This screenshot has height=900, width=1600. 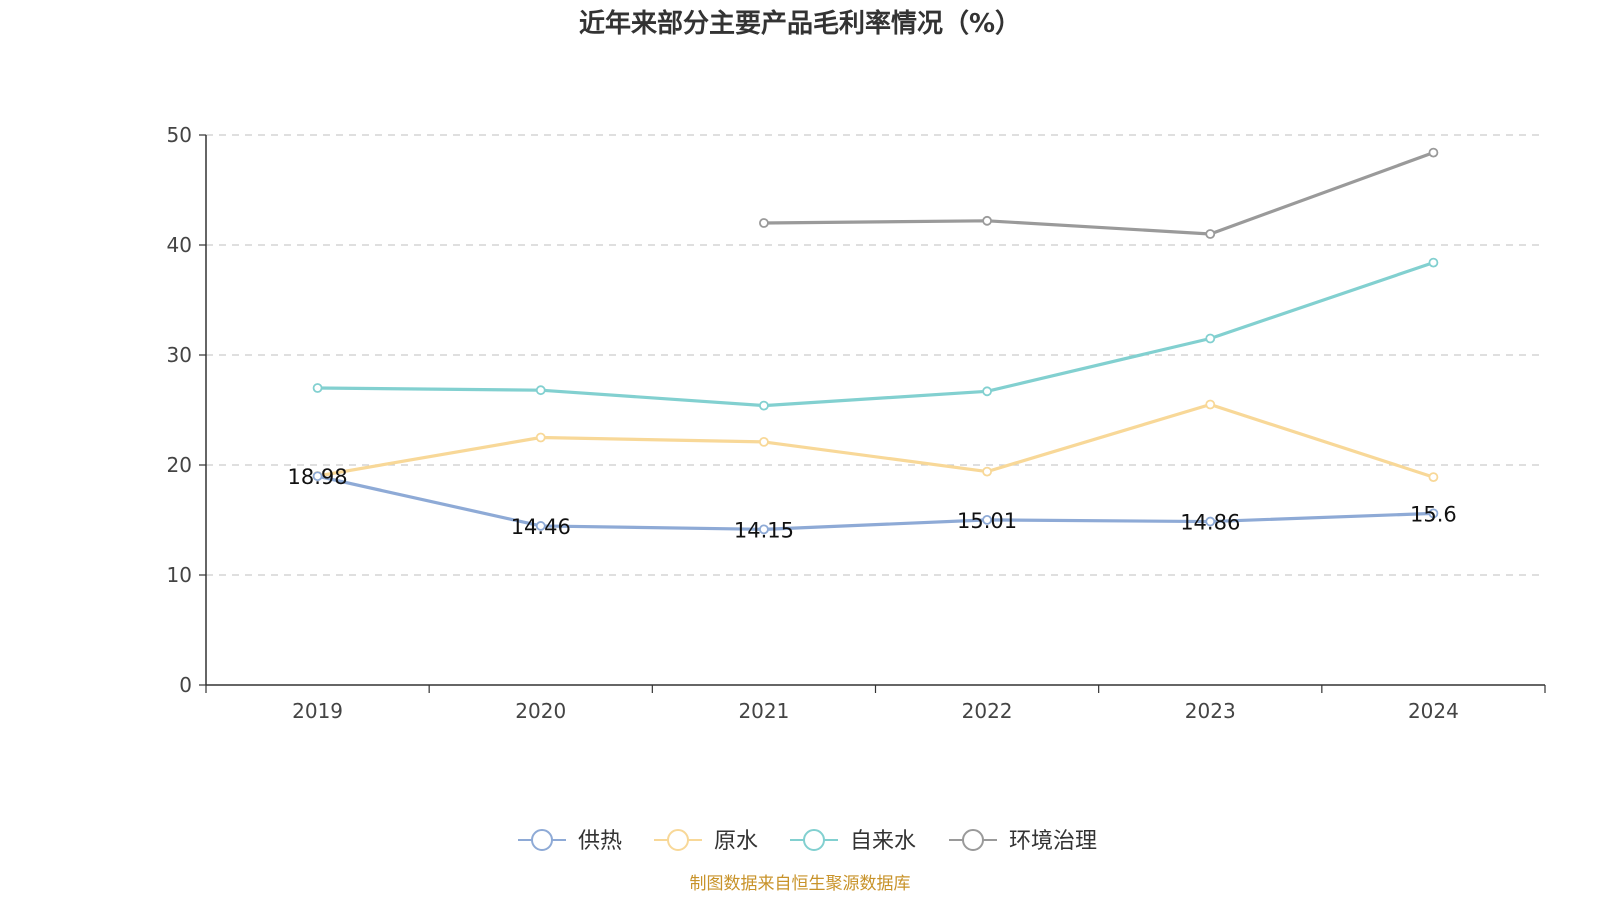 What do you see at coordinates (540, 711) in the screenshot?
I see `x-tick-label: 2020` at bounding box center [540, 711].